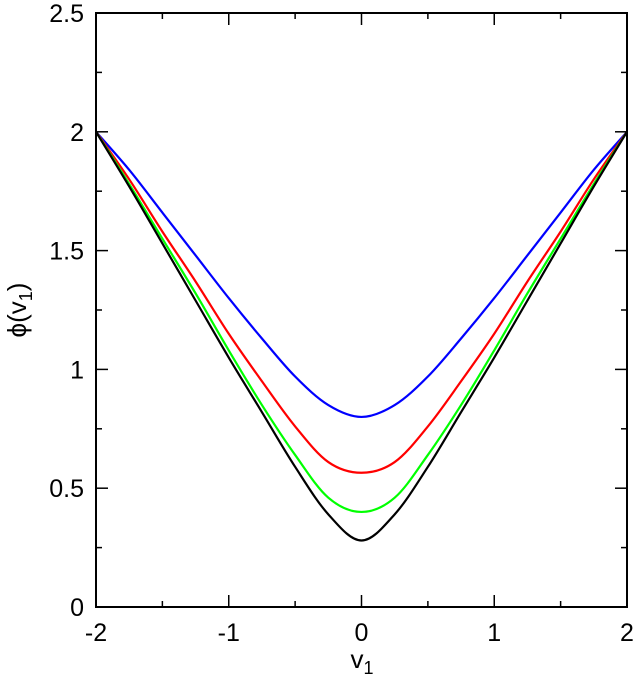  I want to click on y-tick-label: 2, so click(77, 133).